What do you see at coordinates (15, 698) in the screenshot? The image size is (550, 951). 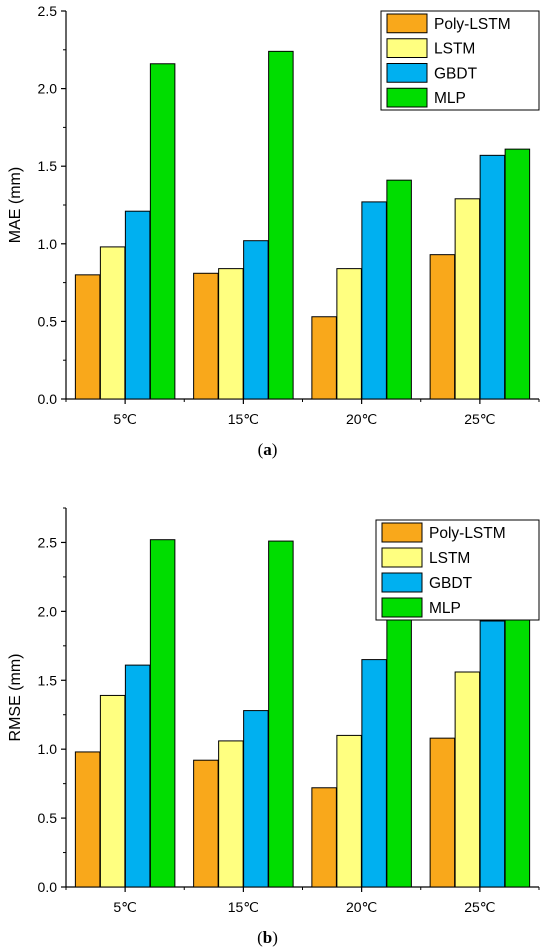 I see `y-axis-label: RMSE (mm)` at bounding box center [15, 698].